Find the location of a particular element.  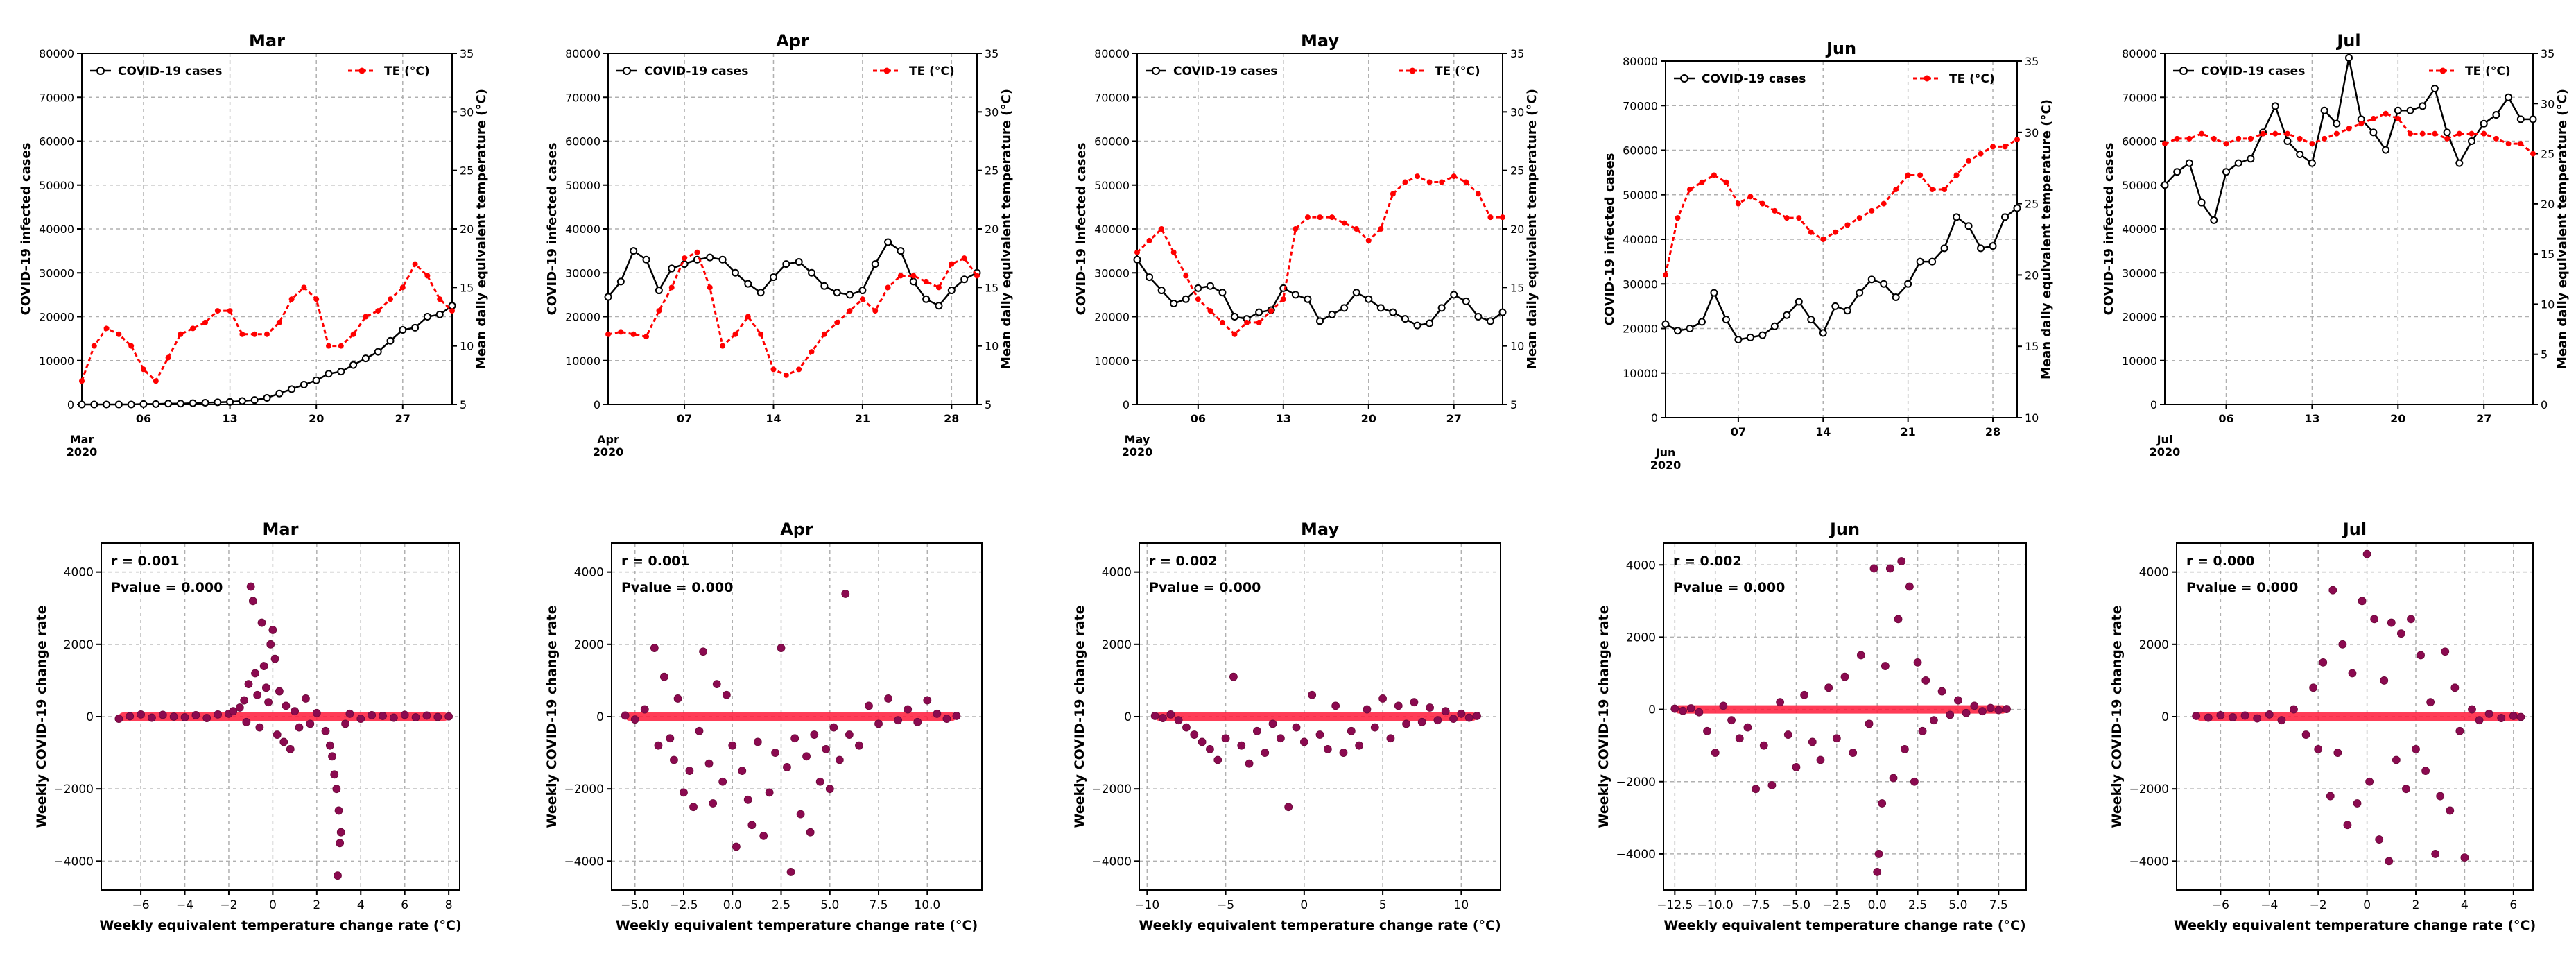

x-tick-label: 5.0 is located at coordinates (1957, 905).